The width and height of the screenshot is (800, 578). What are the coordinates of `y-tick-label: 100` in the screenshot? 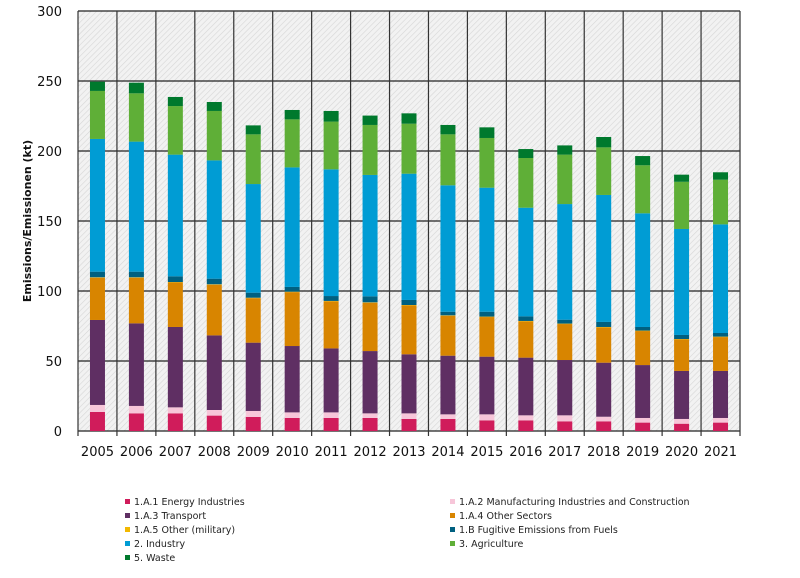 It's located at (49, 292).